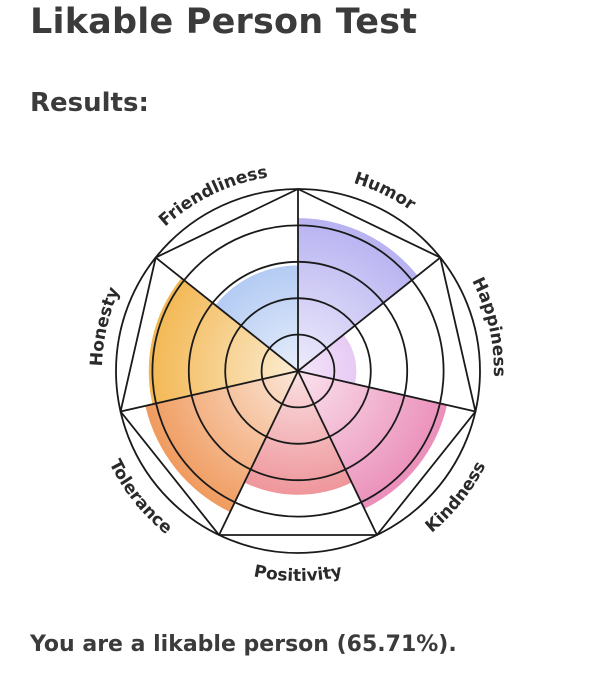  Describe the element at coordinates (179, 644) in the screenshot. I see `result-text-prefix: You are a likable person` at that location.